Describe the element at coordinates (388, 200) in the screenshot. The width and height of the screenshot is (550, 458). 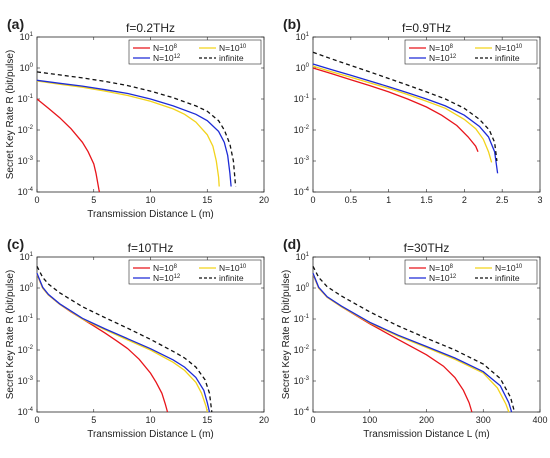
I see `x-tick-label: 1` at that location.